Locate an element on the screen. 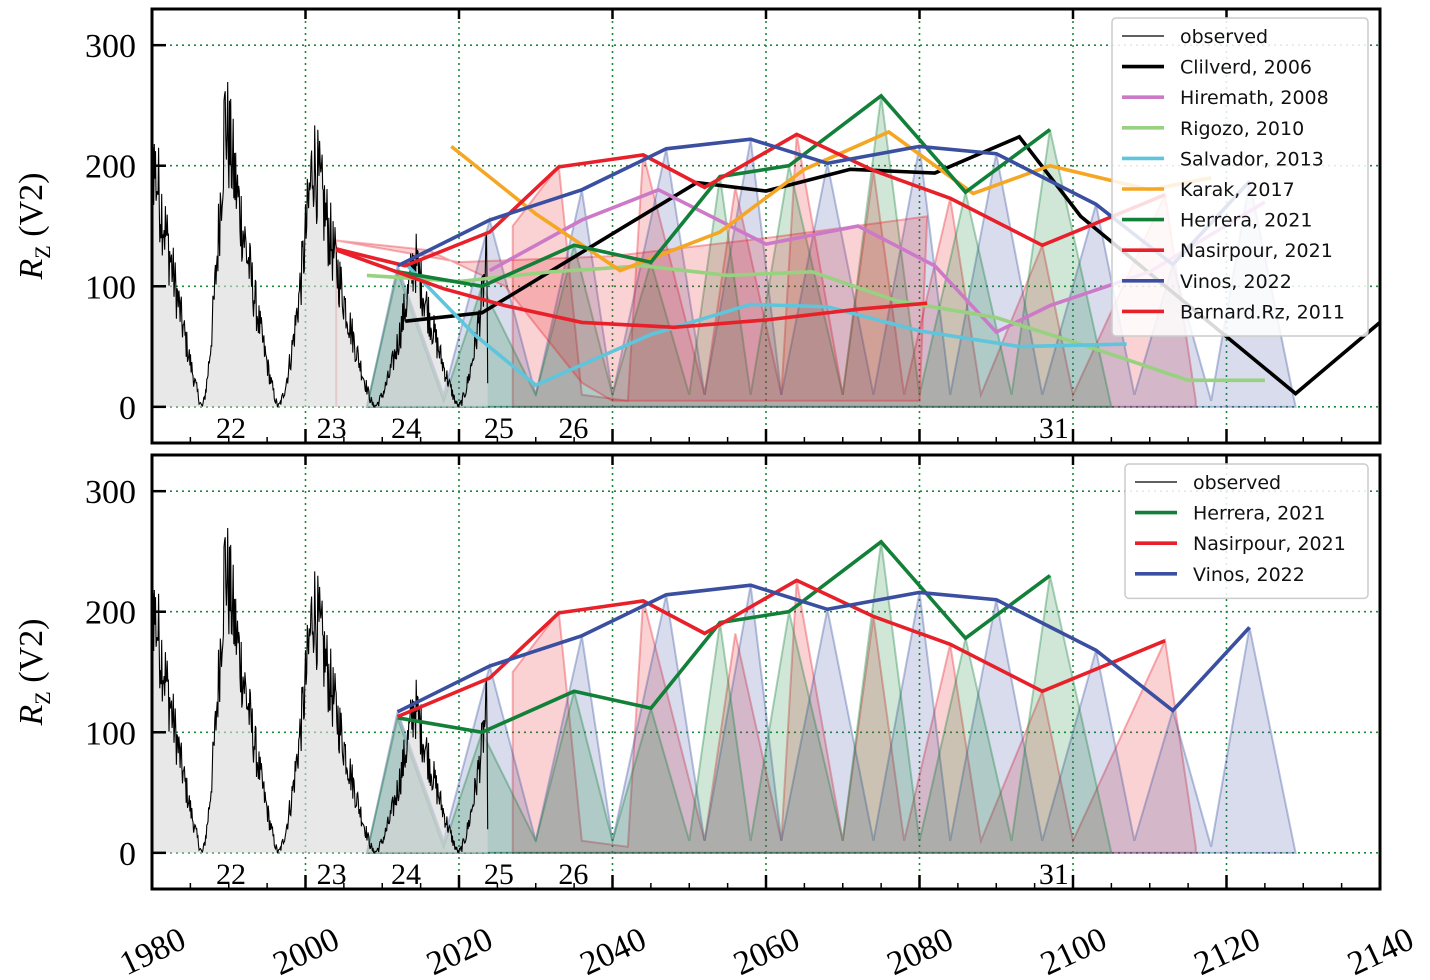 This screenshot has height=980, width=1430. series-line-hiremath-2008 is located at coordinates (877, 261).